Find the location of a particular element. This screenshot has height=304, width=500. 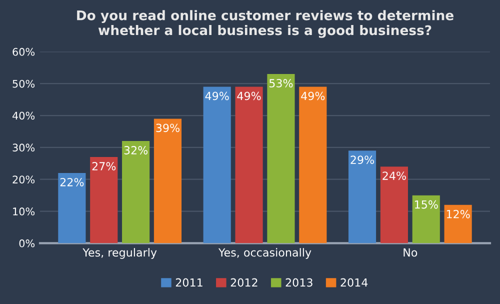

data-label: 39% is located at coordinates (168, 128).